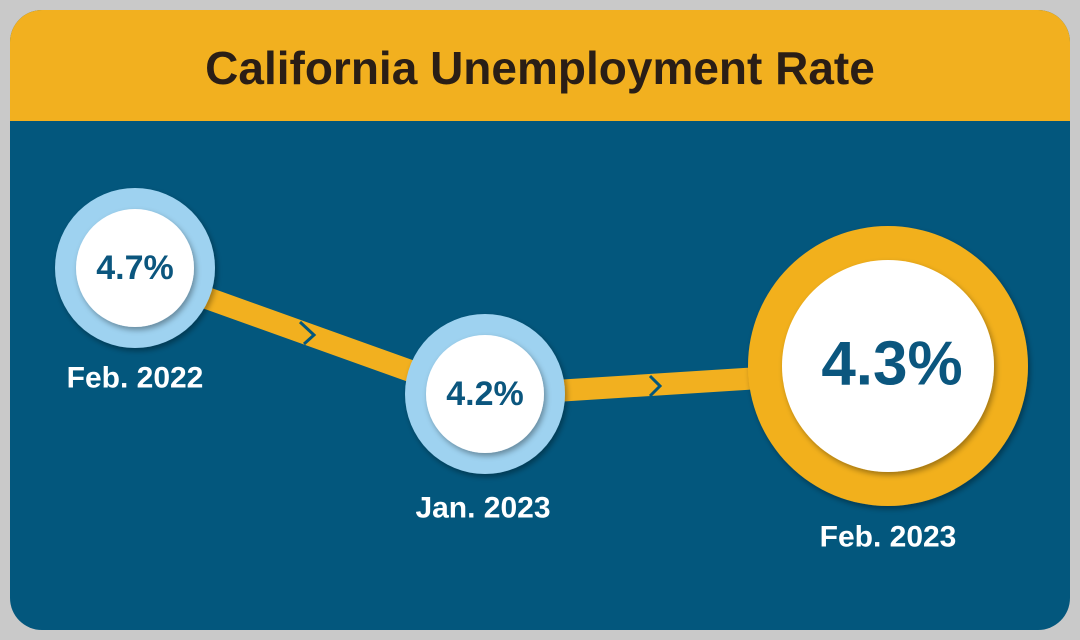  I want to click on connector, so click(310, 335).